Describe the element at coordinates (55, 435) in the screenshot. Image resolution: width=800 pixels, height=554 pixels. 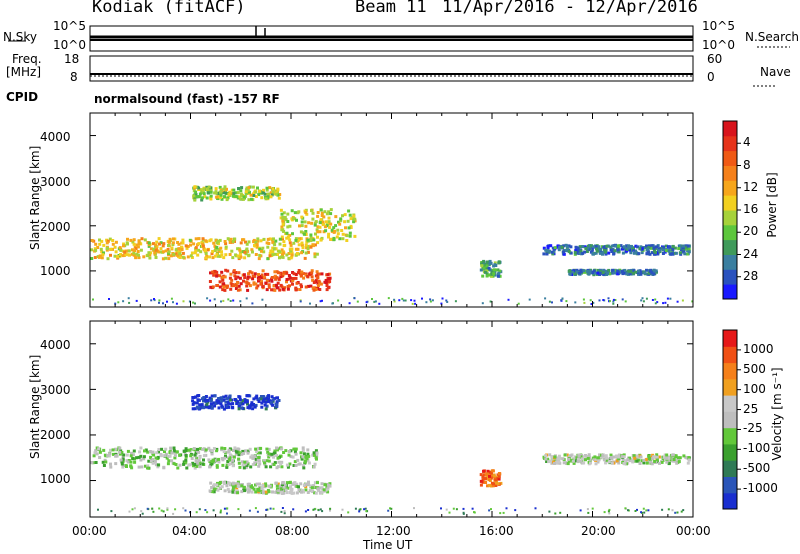
I see `velocity-ytick-2000: 2000` at that location.